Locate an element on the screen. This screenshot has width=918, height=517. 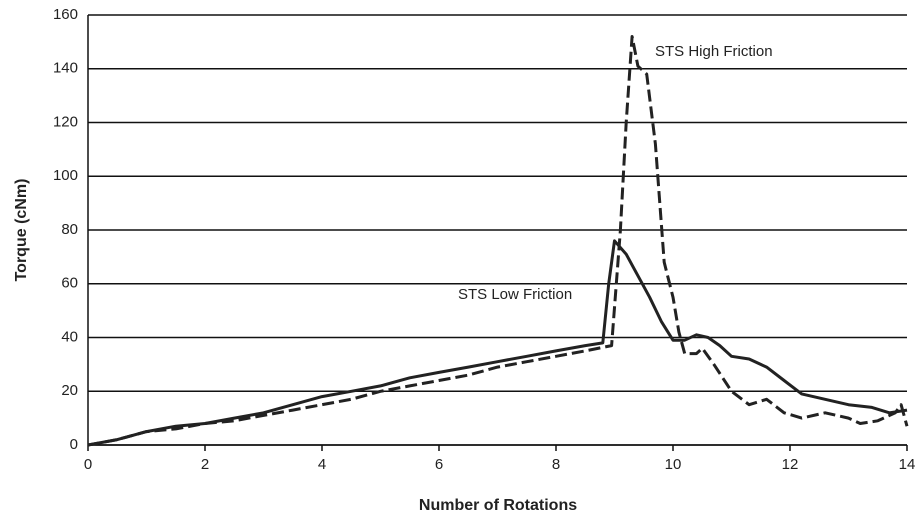
series-label: STS High Friction is located at coordinates (714, 51).